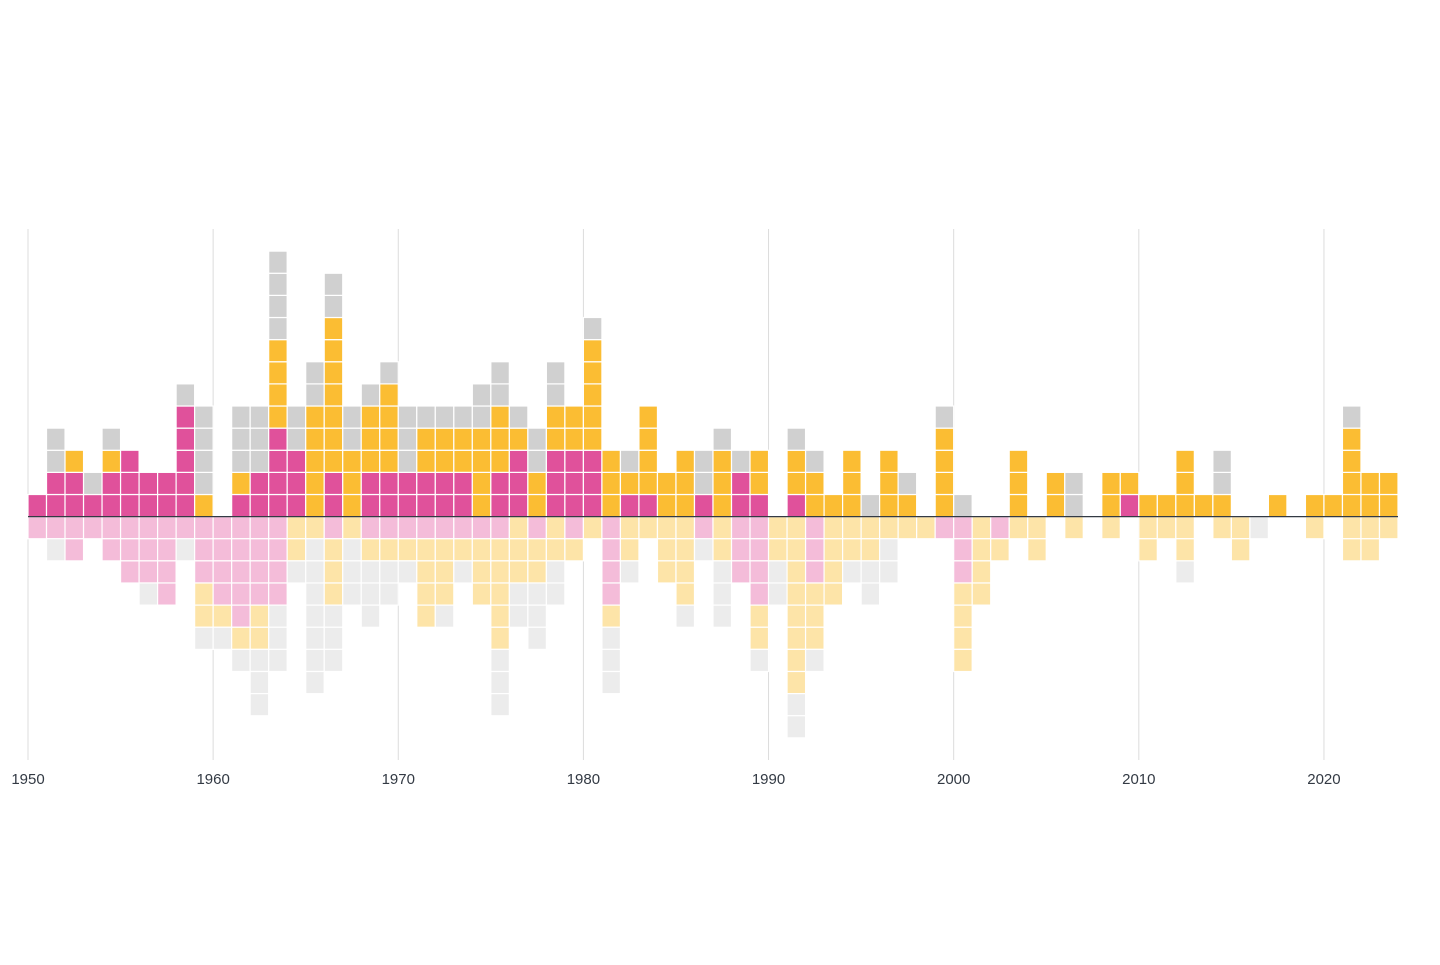  What do you see at coordinates (1323, 779) in the screenshot?
I see `x-tick-label: 2020` at bounding box center [1323, 779].